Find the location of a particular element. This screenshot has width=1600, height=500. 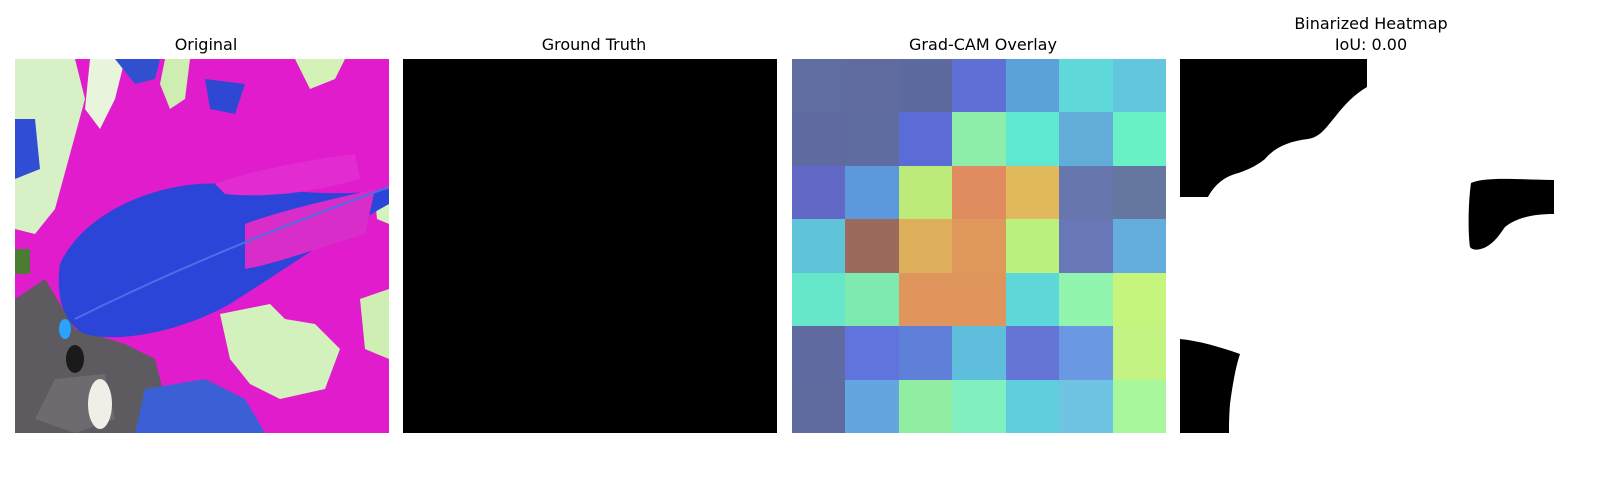

panel-subtitle-iou: IoU: 0.00 is located at coordinates (1371, 44).